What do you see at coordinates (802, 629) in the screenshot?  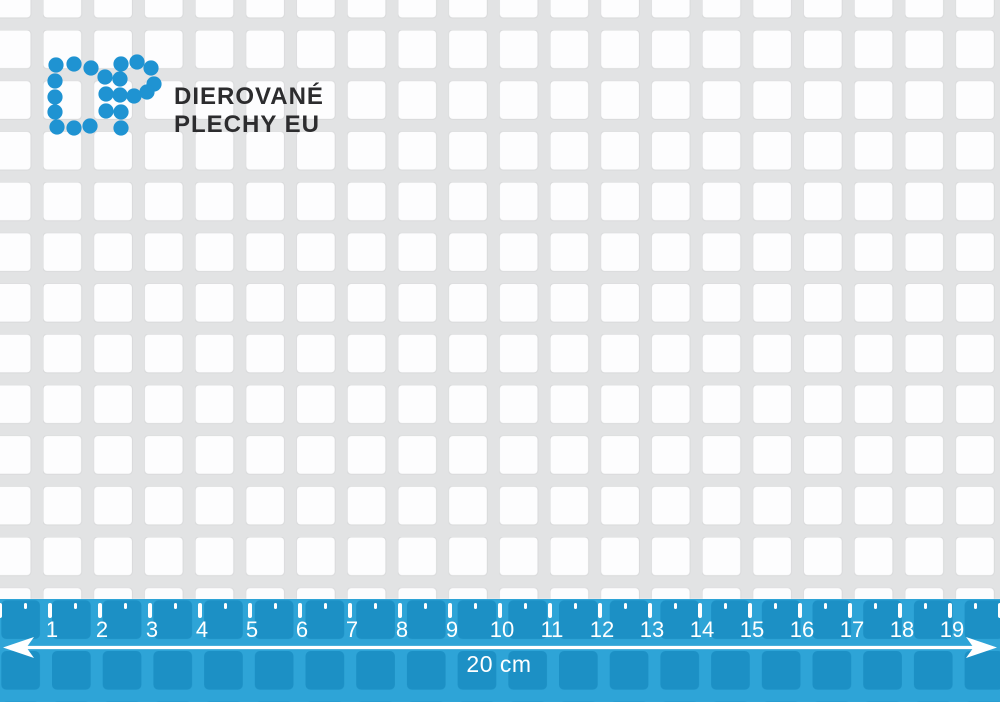 I see `ruler-number: 16` at bounding box center [802, 629].